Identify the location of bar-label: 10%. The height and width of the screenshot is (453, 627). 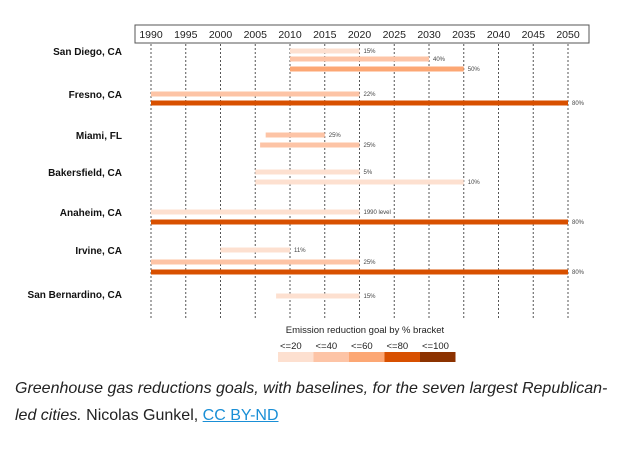
(474, 183).